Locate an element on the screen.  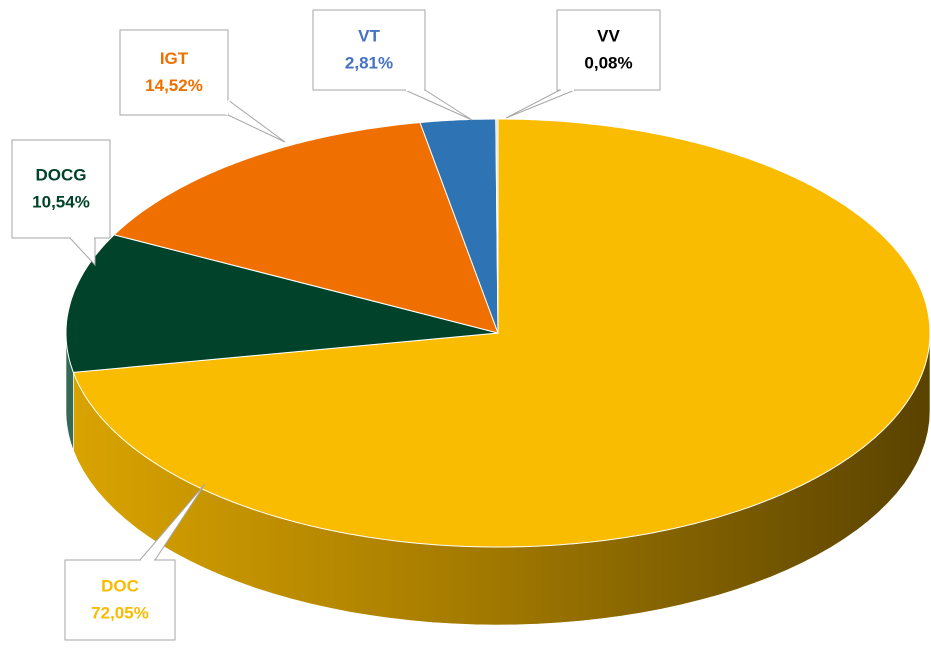
label-value: 2,81% is located at coordinates (369, 62).